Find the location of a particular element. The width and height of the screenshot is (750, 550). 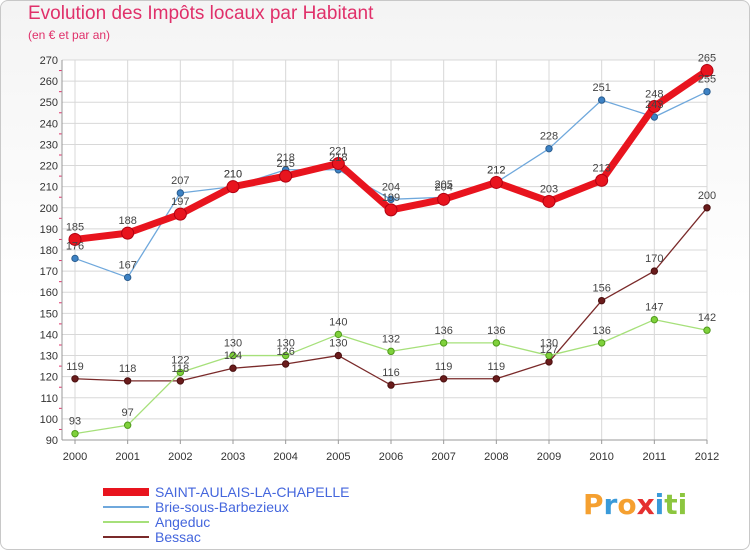

legend-label: SAINT-AULAIS-LA-CHAPELLE is located at coordinates (252, 492).